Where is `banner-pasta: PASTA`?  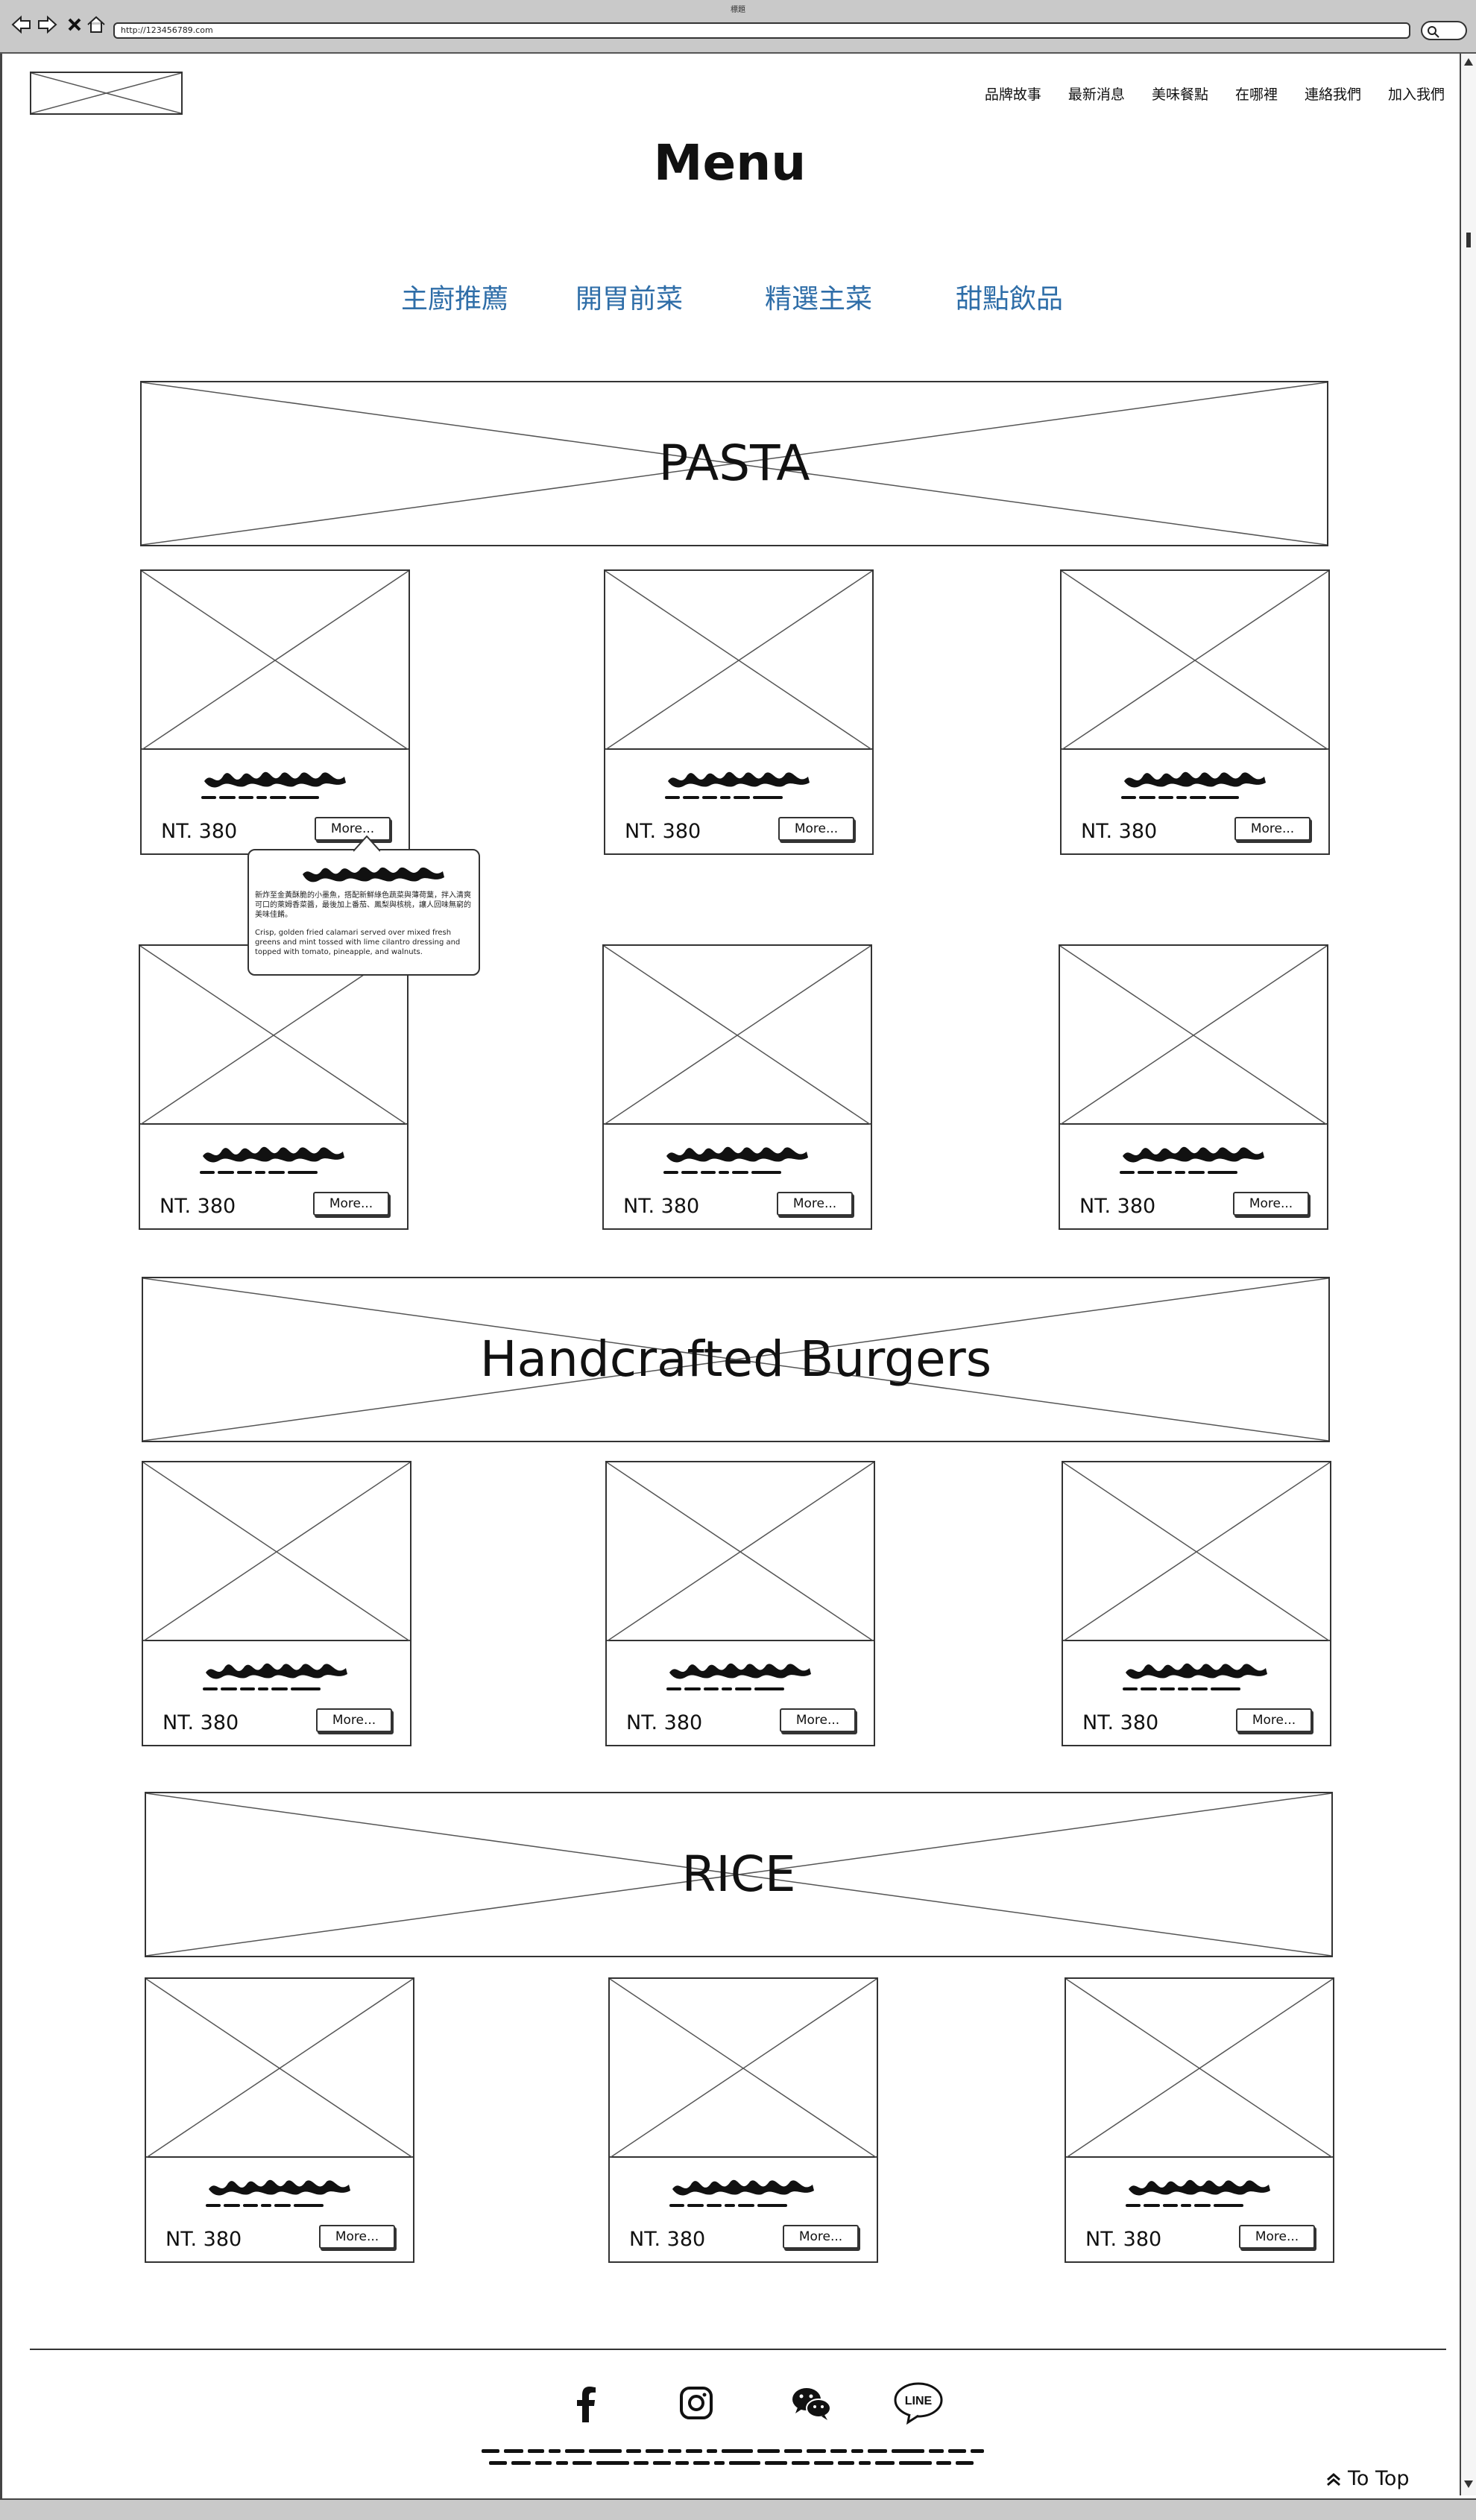
banner-pasta: PASTA is located at coordinates (734, 463).